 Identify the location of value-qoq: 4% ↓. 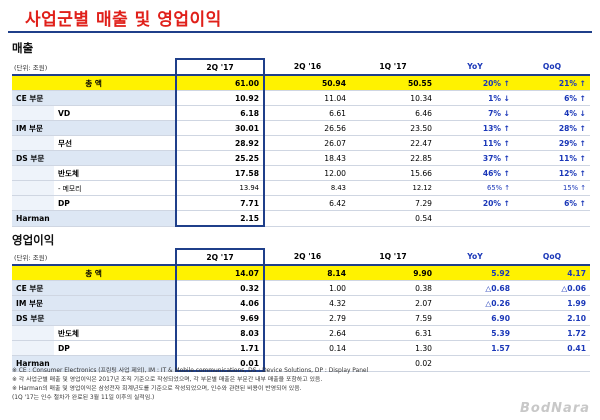
(552, 113).